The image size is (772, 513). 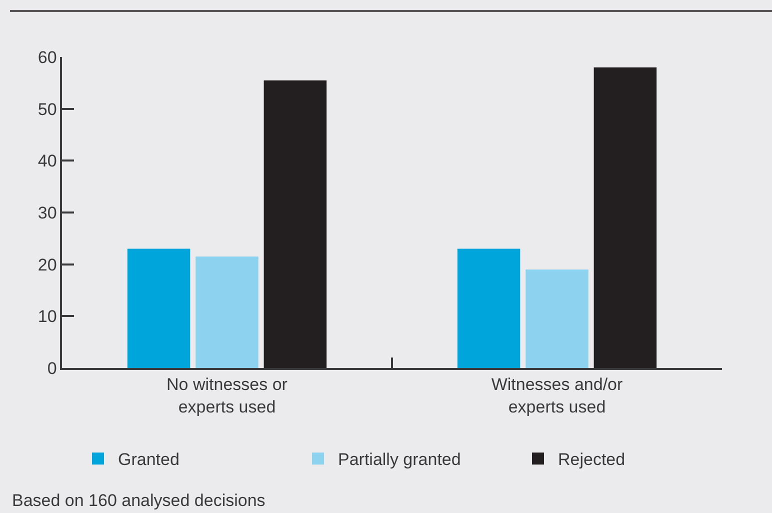 What do you see at coordinates (47, 161) in the screenshot?
I see `y-tick-label: 40` at bounding box center [47, 161].